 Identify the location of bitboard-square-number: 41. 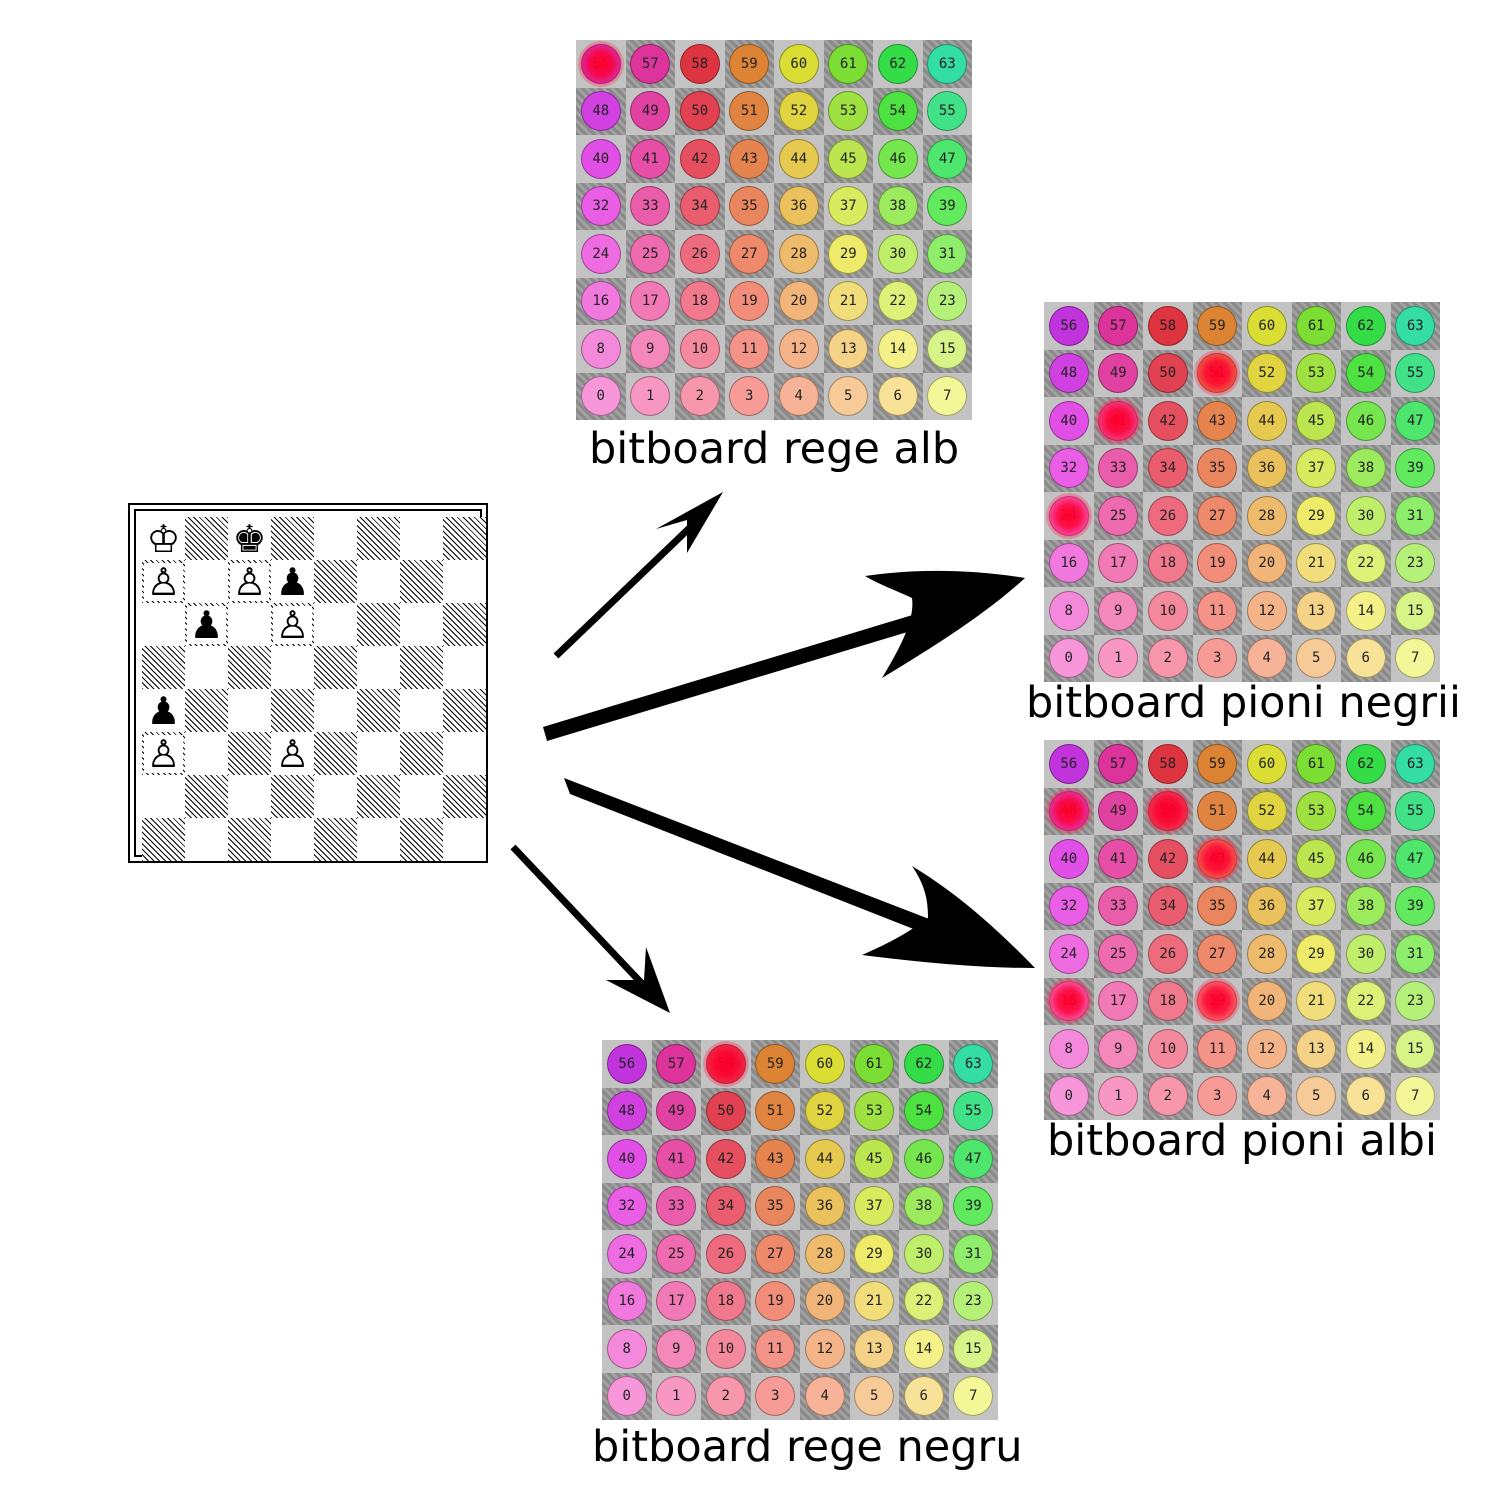
(1118, 858).